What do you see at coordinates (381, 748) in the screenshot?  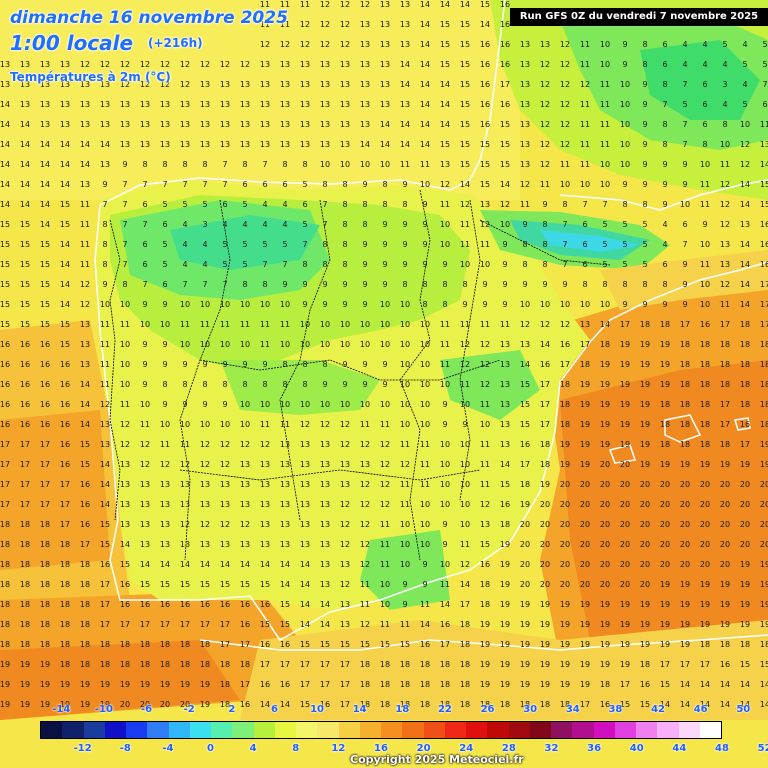 I see `scale-label-bottom: 16` at bounding box center [381, 748].